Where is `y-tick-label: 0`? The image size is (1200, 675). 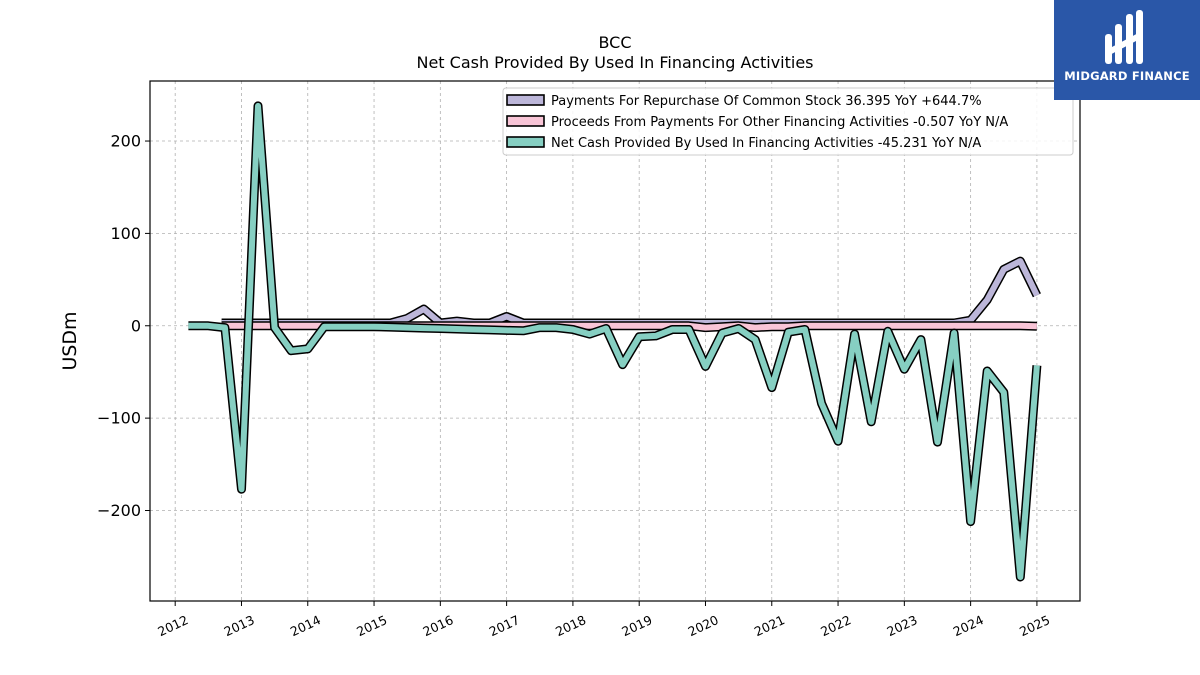
y-tick-label: 0 is located at coordinates (136, 325).